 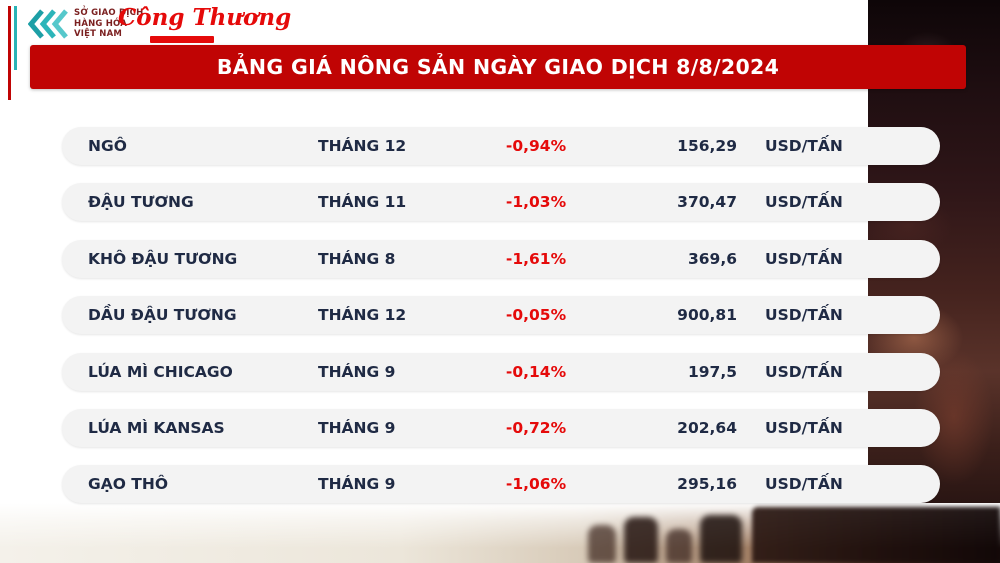 What do you see at coordinates (707, 315) in the screenshot?
I see `price-value: 900,81` at bounding box center [707, 315].